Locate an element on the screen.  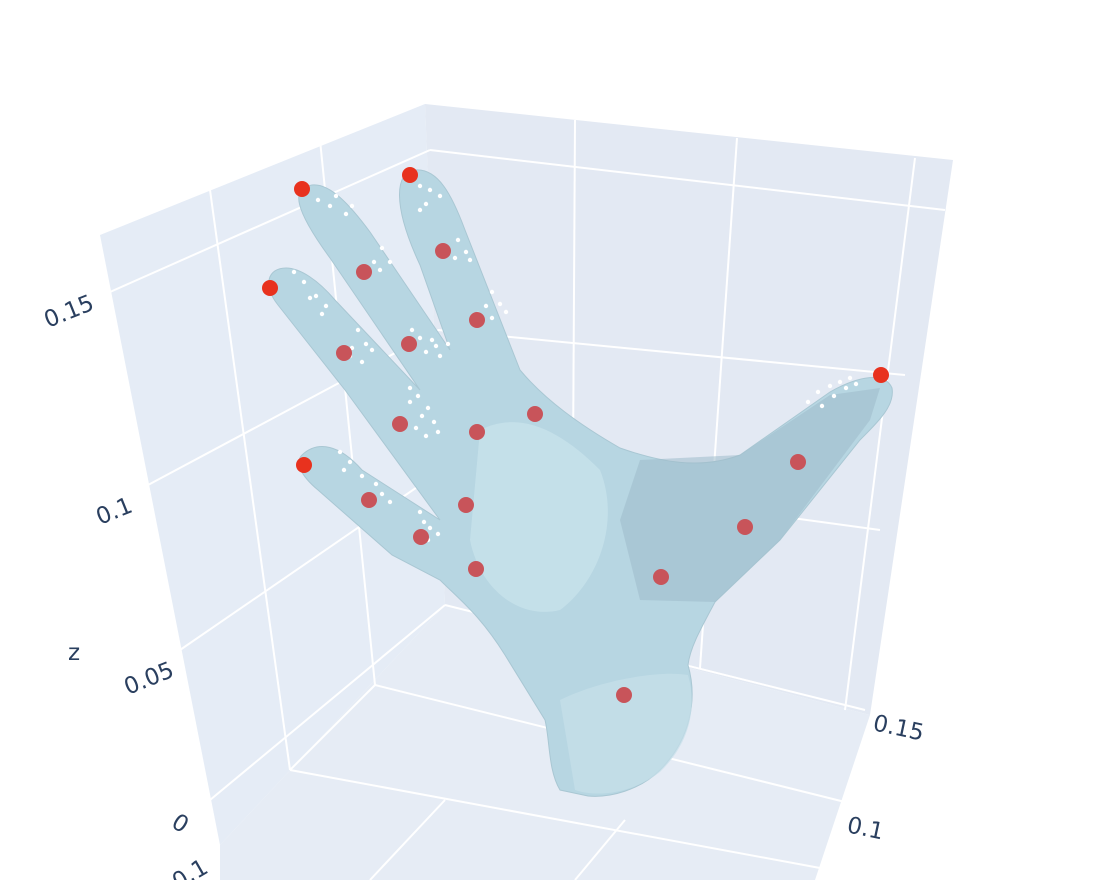
z-tick-label: 0.15 is located at coordinates (69, 311).